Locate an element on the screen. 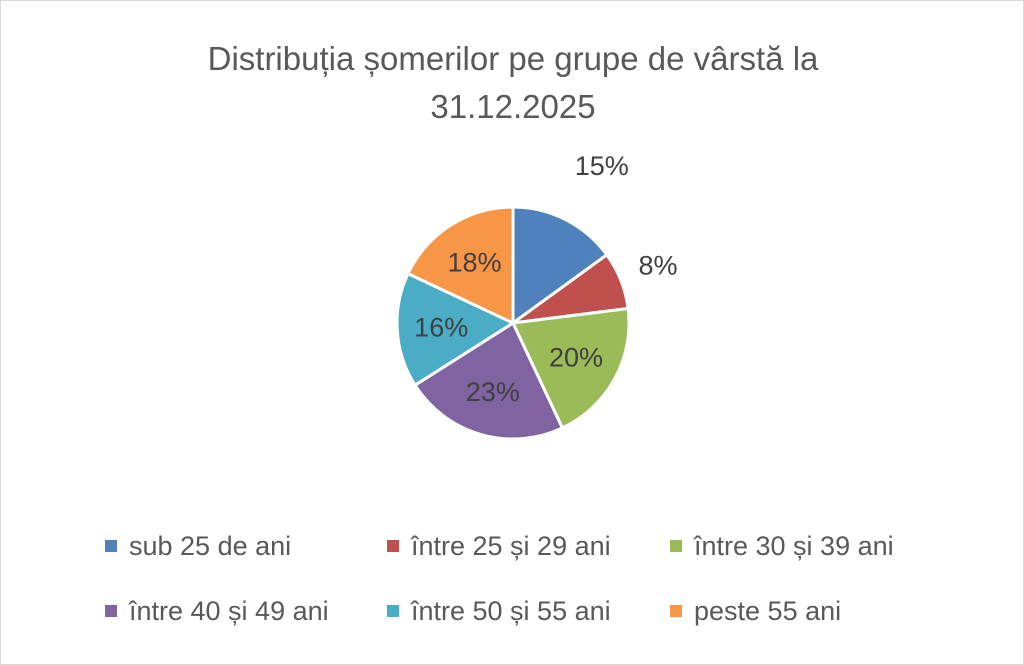 The image size is (1024, 665). legend-item-40-49: între 40 și 49 ani is located at coordinates (217, 611).